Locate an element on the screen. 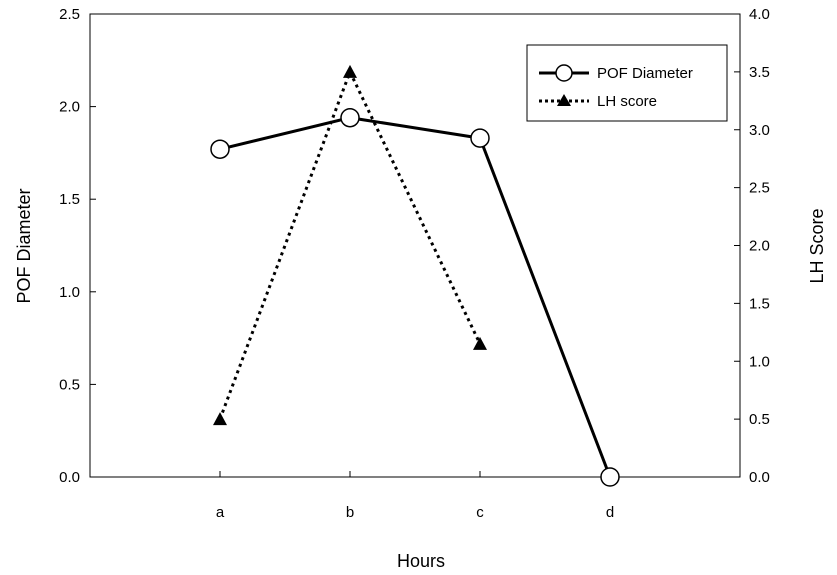  right-tick-label: 2.5 is located at coordinates (759, 188).